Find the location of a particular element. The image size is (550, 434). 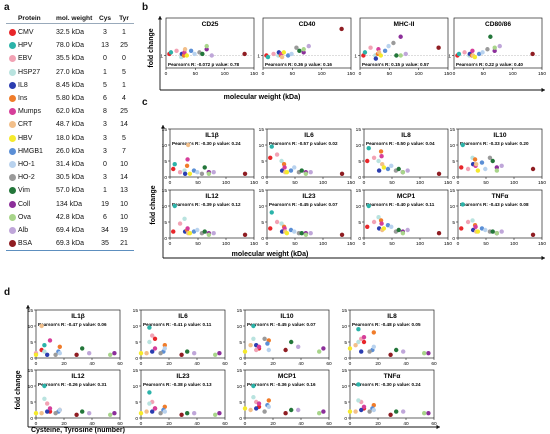

panel-label-c: c is located at coordinates (145, 102).